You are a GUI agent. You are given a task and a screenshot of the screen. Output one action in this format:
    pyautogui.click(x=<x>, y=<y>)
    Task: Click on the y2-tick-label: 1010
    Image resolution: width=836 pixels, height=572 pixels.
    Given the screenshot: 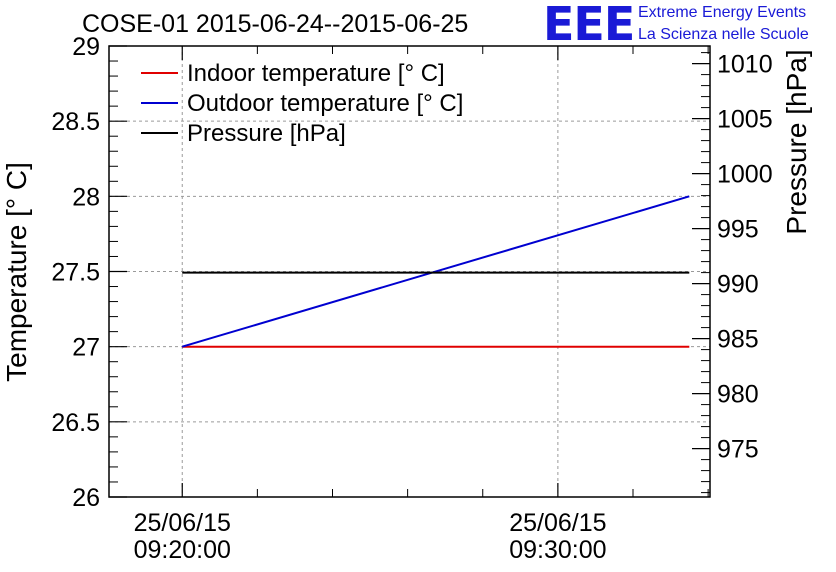 What is the action you would take?
    pyautogui.click(x=745, y=65)
    